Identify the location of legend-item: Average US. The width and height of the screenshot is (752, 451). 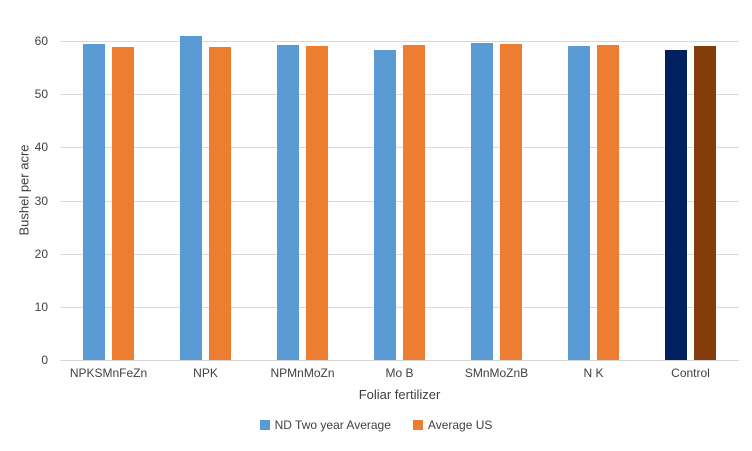
(452, 425).